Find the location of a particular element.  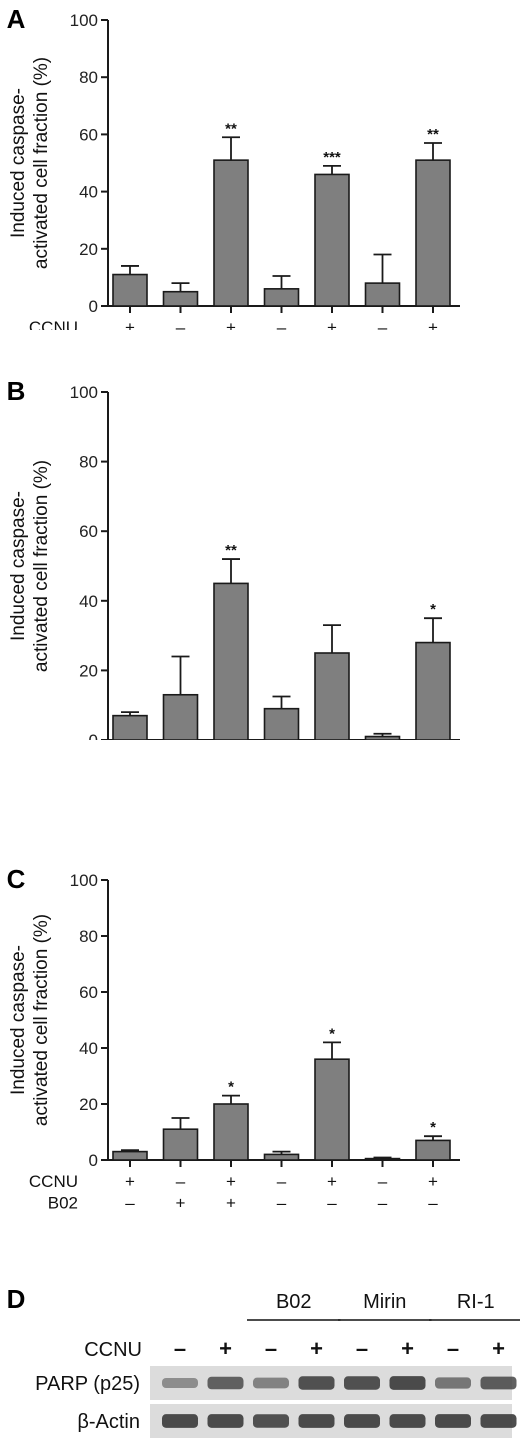

panel-b-ytick-label: 20 is located at coordinates (88, 670).